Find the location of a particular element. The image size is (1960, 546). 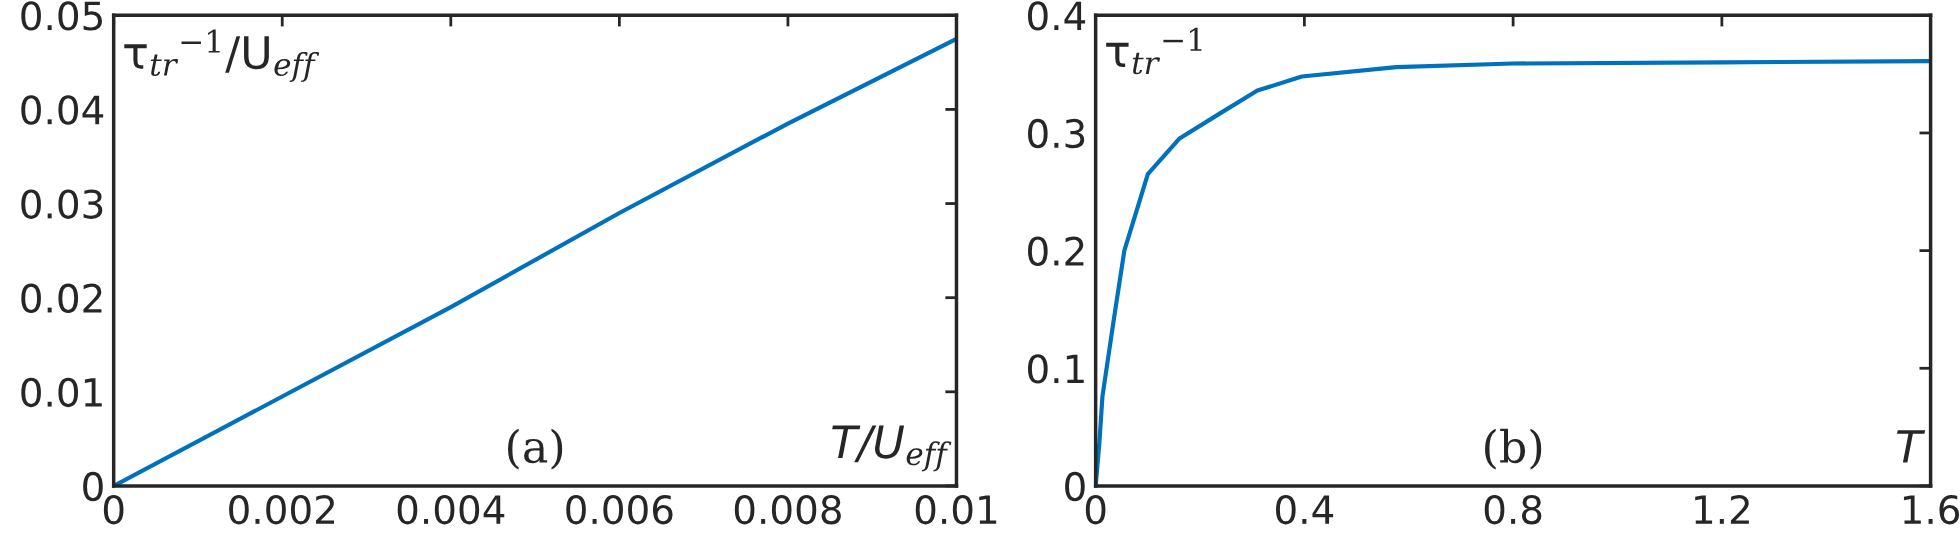

x-tick-label: 0.008 is located at coordinates (787, 509).